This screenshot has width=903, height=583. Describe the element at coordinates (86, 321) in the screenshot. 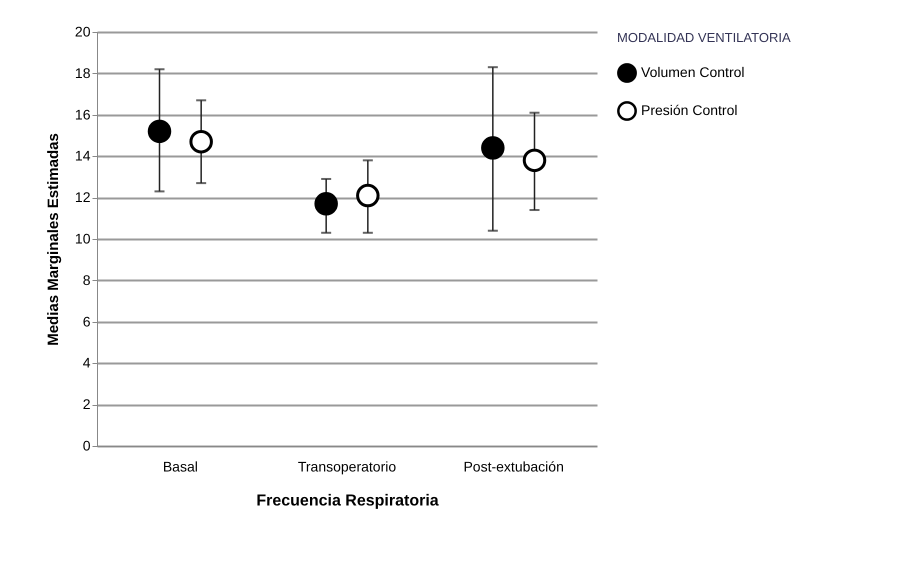

I see `y-tick-label: 6` at that location.